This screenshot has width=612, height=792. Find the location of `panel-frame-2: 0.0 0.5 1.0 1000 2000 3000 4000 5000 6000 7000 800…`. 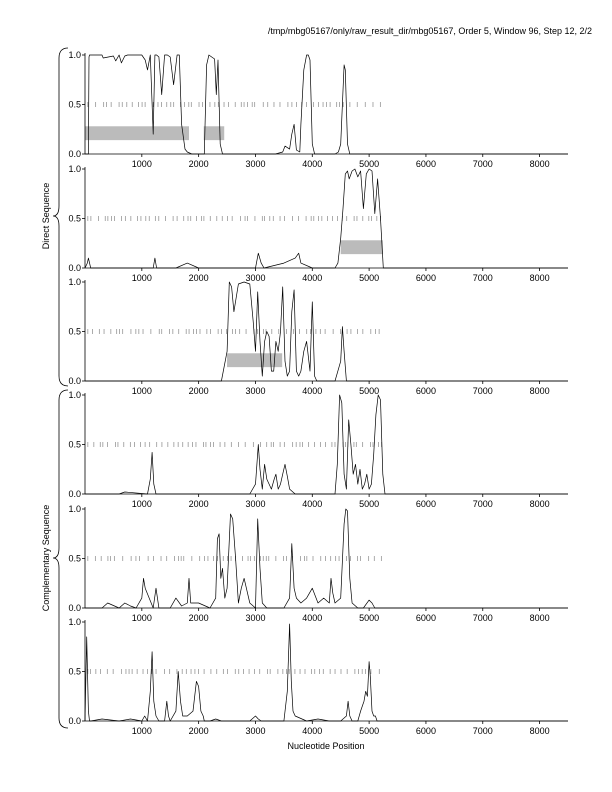

panel-frame-2: 0.0 0.5 1.0 1000 2000 3000 4000 5000 6000 7000 800… is located at coordinates (318, 223).